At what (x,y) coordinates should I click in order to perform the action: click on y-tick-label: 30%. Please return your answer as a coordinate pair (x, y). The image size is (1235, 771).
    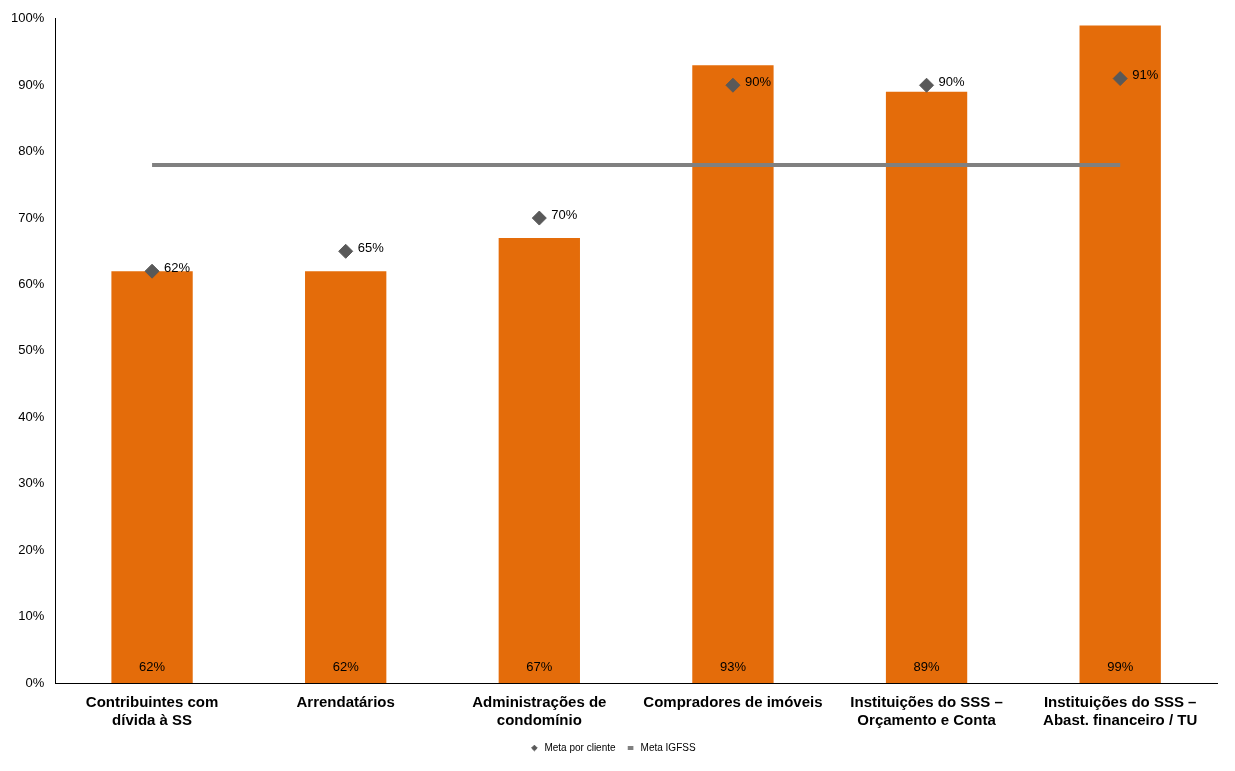
    Looking at the image, I should click on (31, 483).